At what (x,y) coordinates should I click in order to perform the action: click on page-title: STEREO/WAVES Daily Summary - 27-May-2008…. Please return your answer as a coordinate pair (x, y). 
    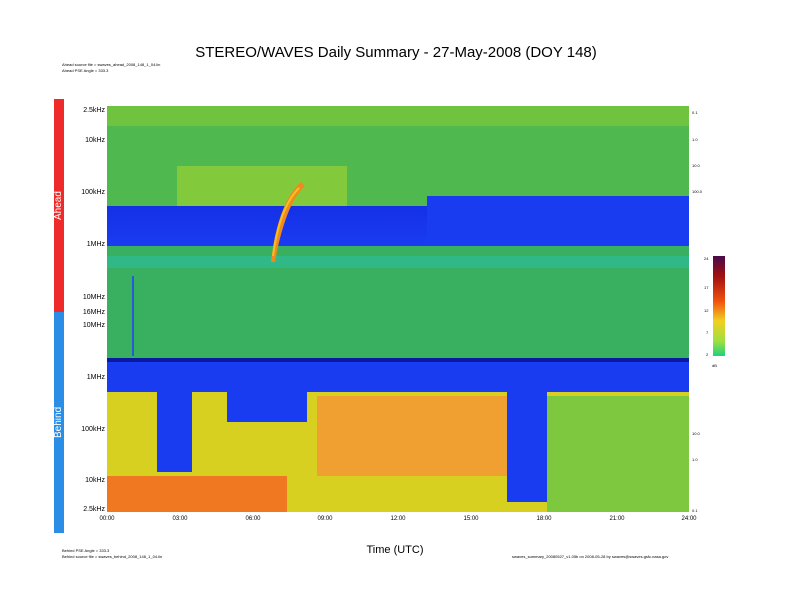
    Looking at the image, I should click on (396, 52).